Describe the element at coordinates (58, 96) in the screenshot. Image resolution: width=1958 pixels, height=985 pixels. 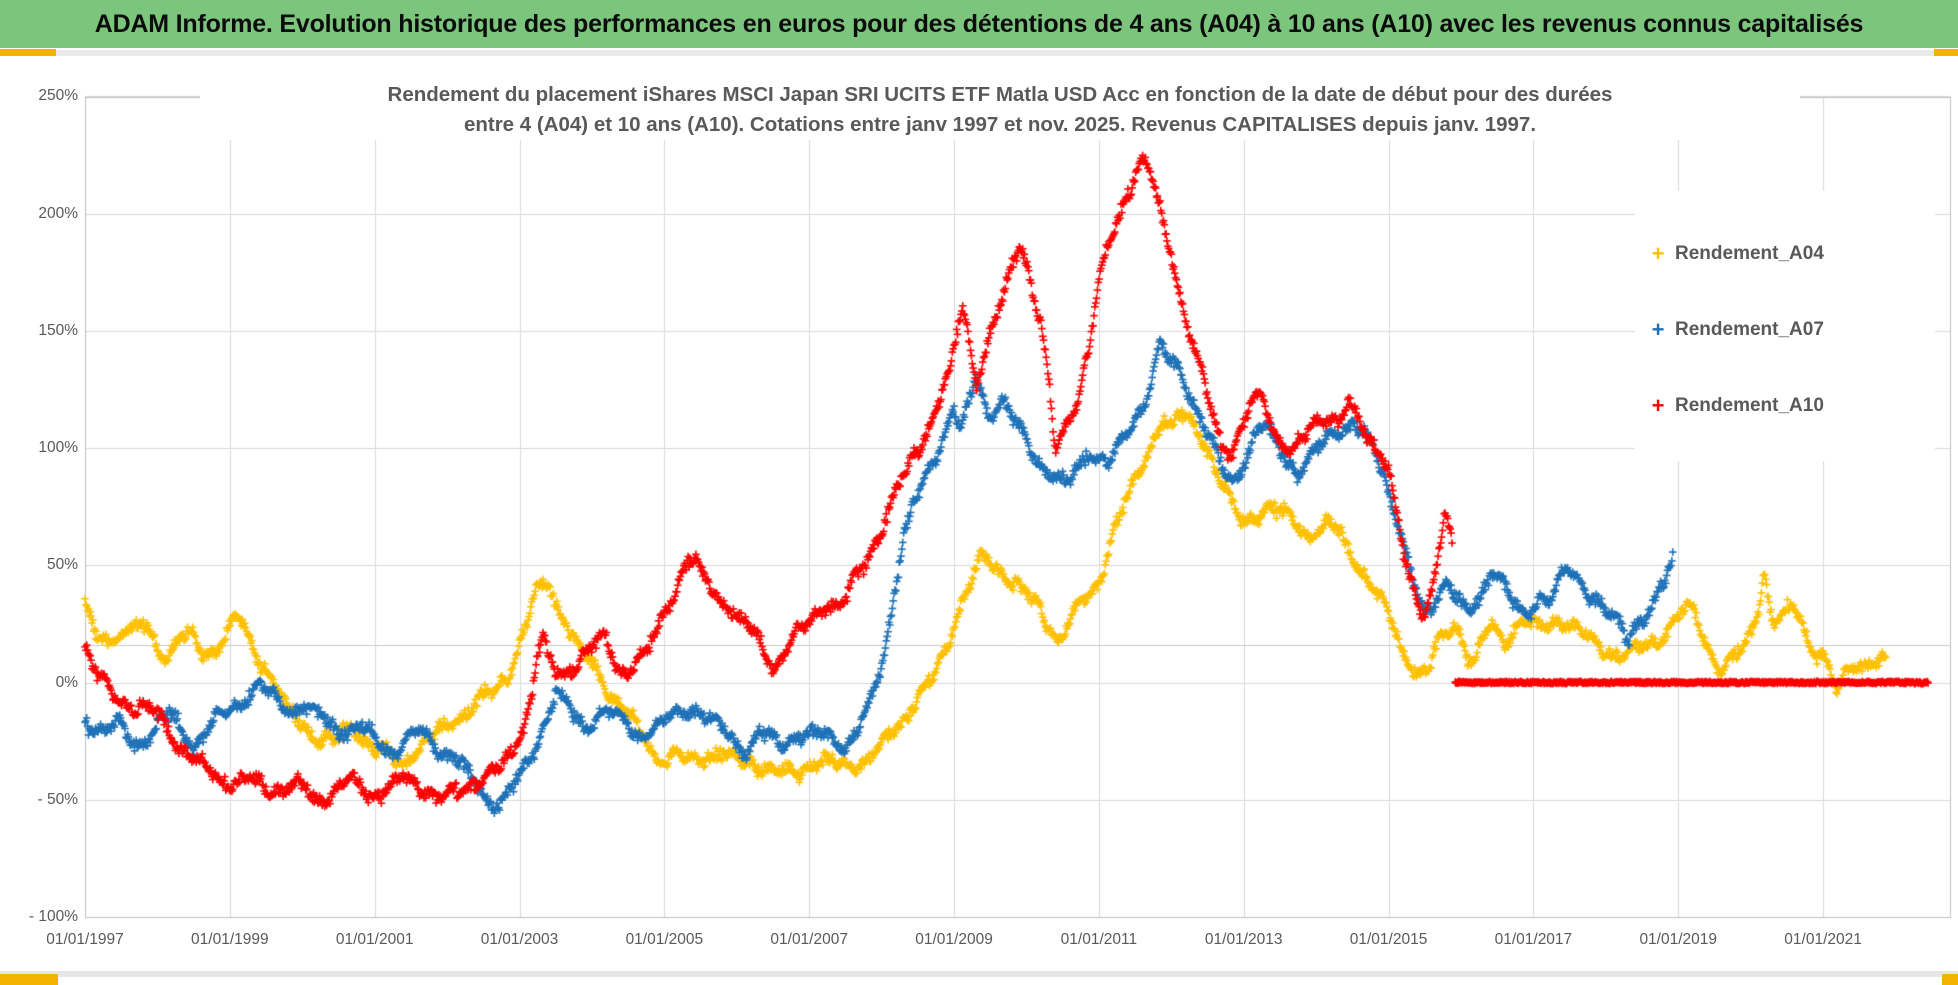
I see `y-axis-tick-label: 250%` at that location.